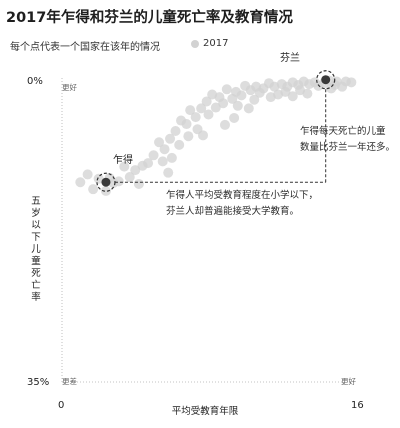  Describe the element at coordinates (36, 273) in the screenshot. I see `y-axis-label-char: 死` at that location.